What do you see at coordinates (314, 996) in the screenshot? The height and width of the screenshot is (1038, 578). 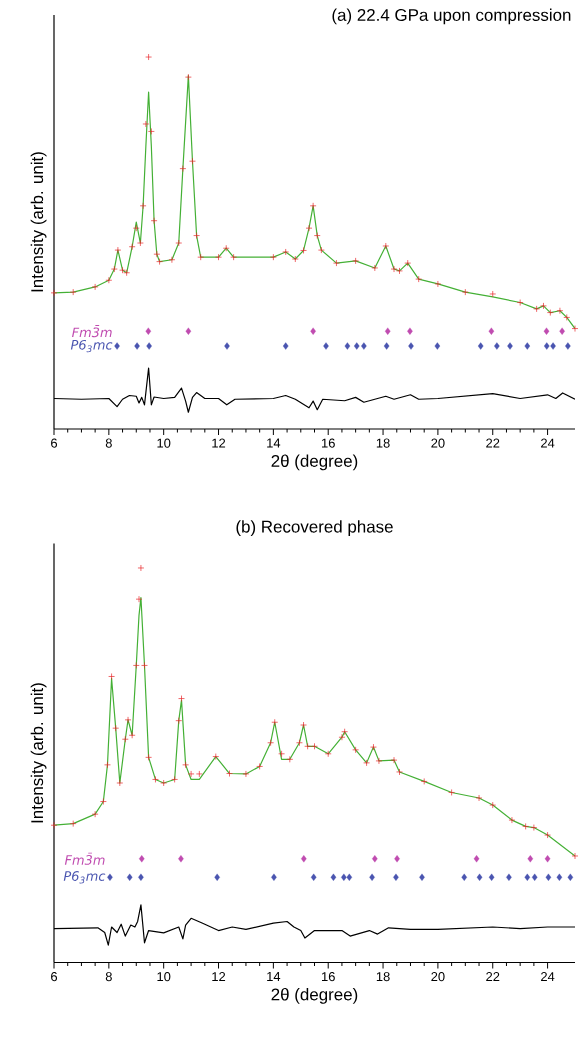 I see `x-axis-title: 2θ (degree)` at bounding box center [314, 996].